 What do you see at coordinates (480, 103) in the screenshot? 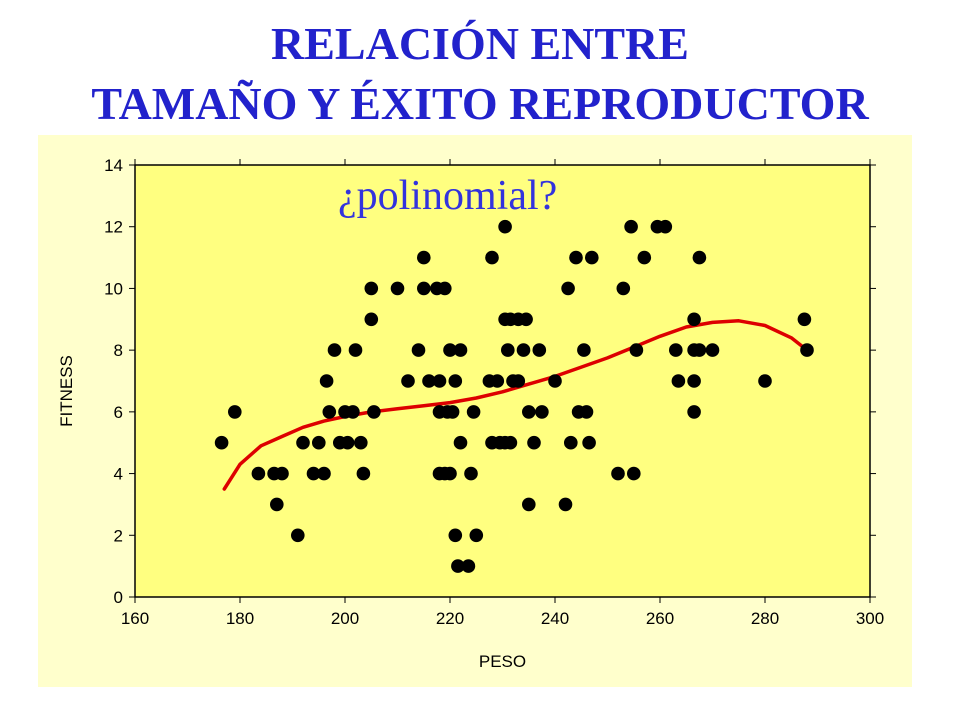
I see `page-title-line-2: TAMAÑO Y ÉXITO REPRODUCTOR` at bounding box center [480, 103].